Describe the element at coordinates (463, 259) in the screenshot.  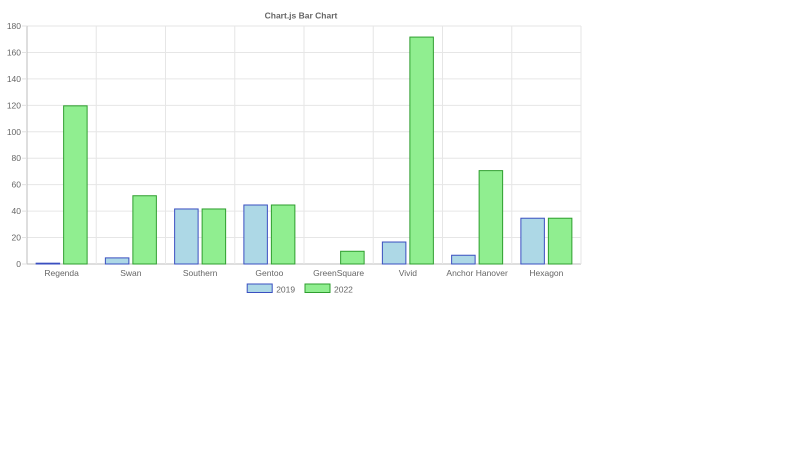
I see `bar-2019-anchor-hanover` at that location.